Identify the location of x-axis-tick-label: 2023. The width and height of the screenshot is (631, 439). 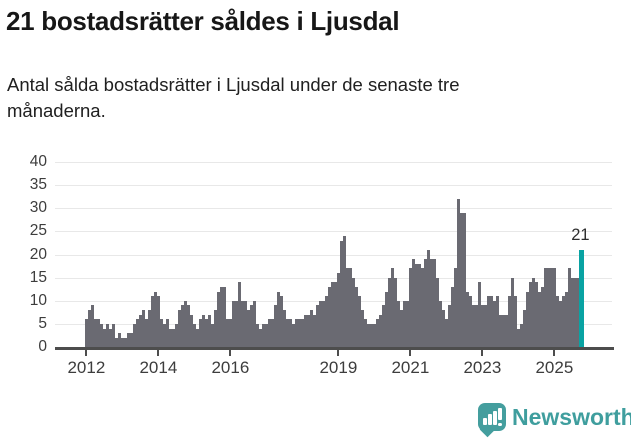
(482, 367).